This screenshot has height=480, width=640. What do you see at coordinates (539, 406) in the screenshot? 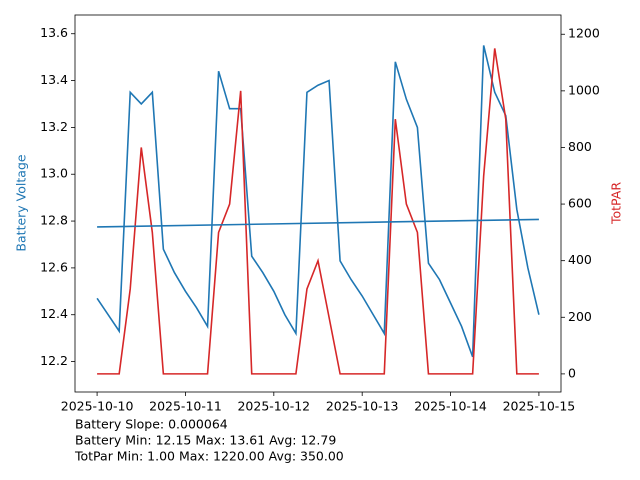
I see `x-tick-label: 2025-10-15` at bounding box center [539, 406].